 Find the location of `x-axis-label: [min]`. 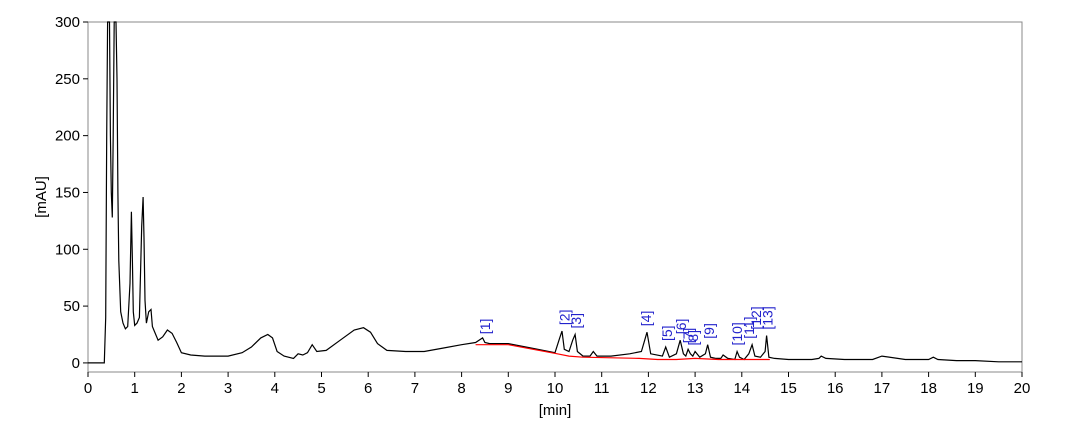

x-axis-label: [min] is located at coordinates (555, 410).